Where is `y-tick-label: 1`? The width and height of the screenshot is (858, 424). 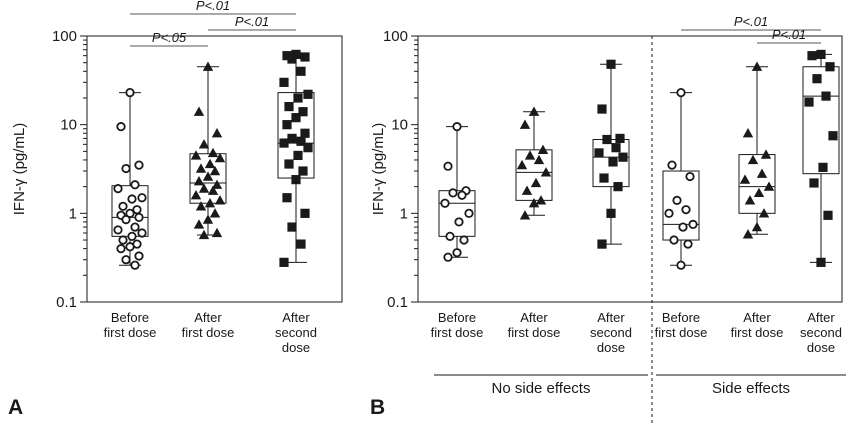
y-tick-label: 1 is located at coordinates (73, 213).